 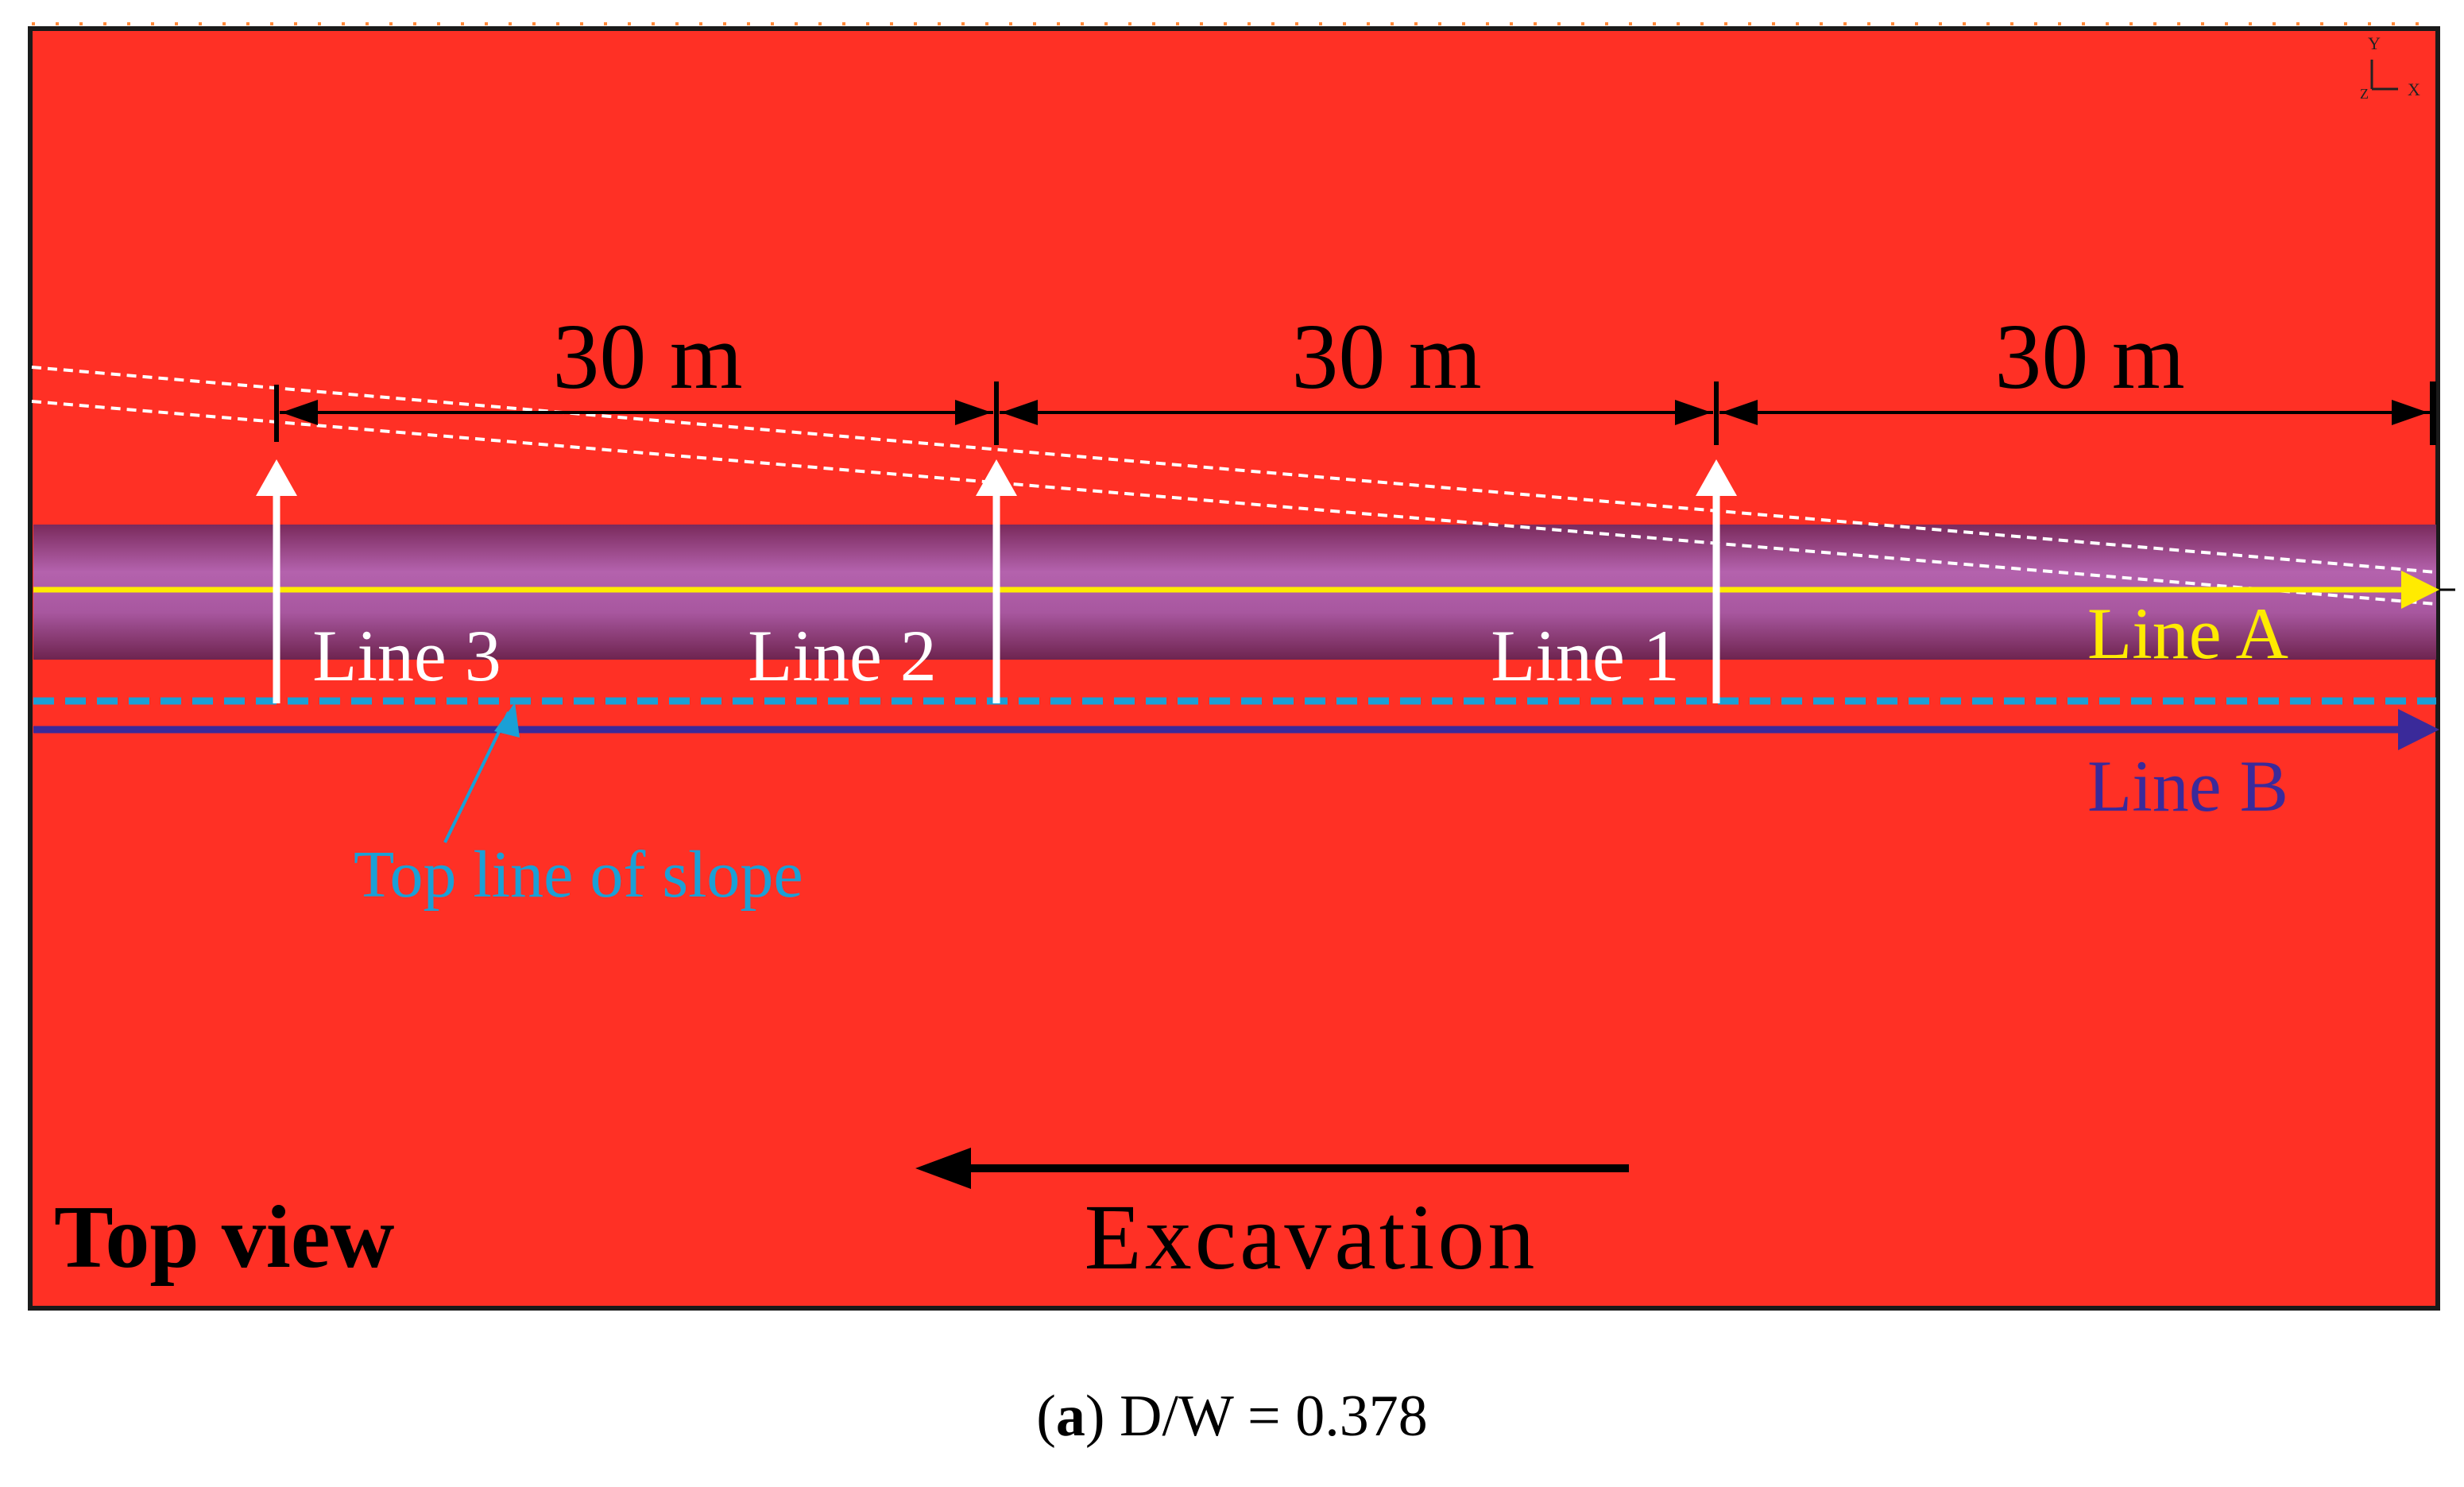 What do you see at coordinates (1716, 581) in the screenshot?
I see `monitoring-line-1-arrow` at bounding box center [1716, 581].